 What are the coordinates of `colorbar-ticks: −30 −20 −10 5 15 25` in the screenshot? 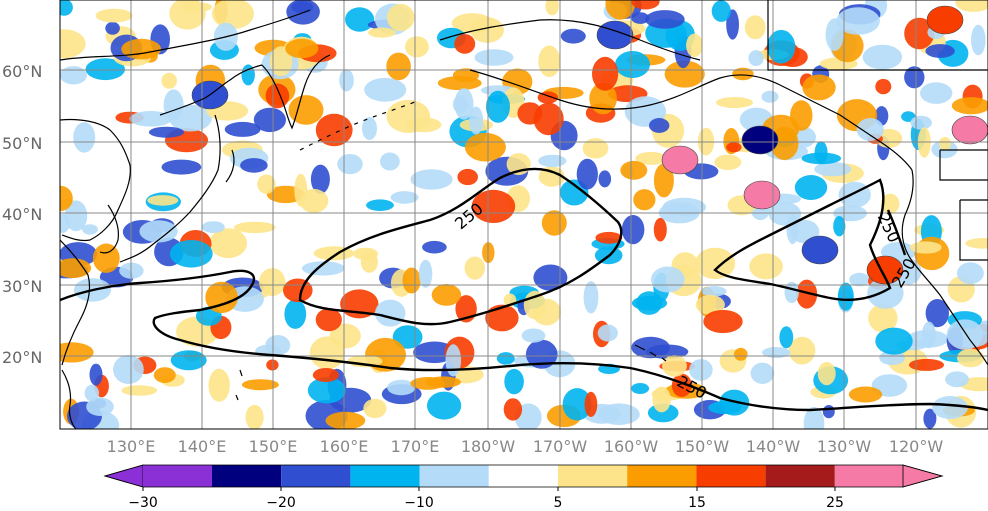 It's located at (486, 499).